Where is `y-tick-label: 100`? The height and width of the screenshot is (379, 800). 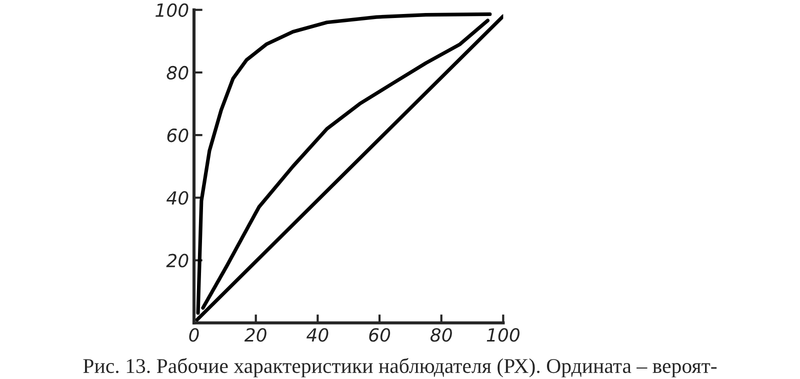 y-tick-label: 100 is located at coordinates (172, 10).